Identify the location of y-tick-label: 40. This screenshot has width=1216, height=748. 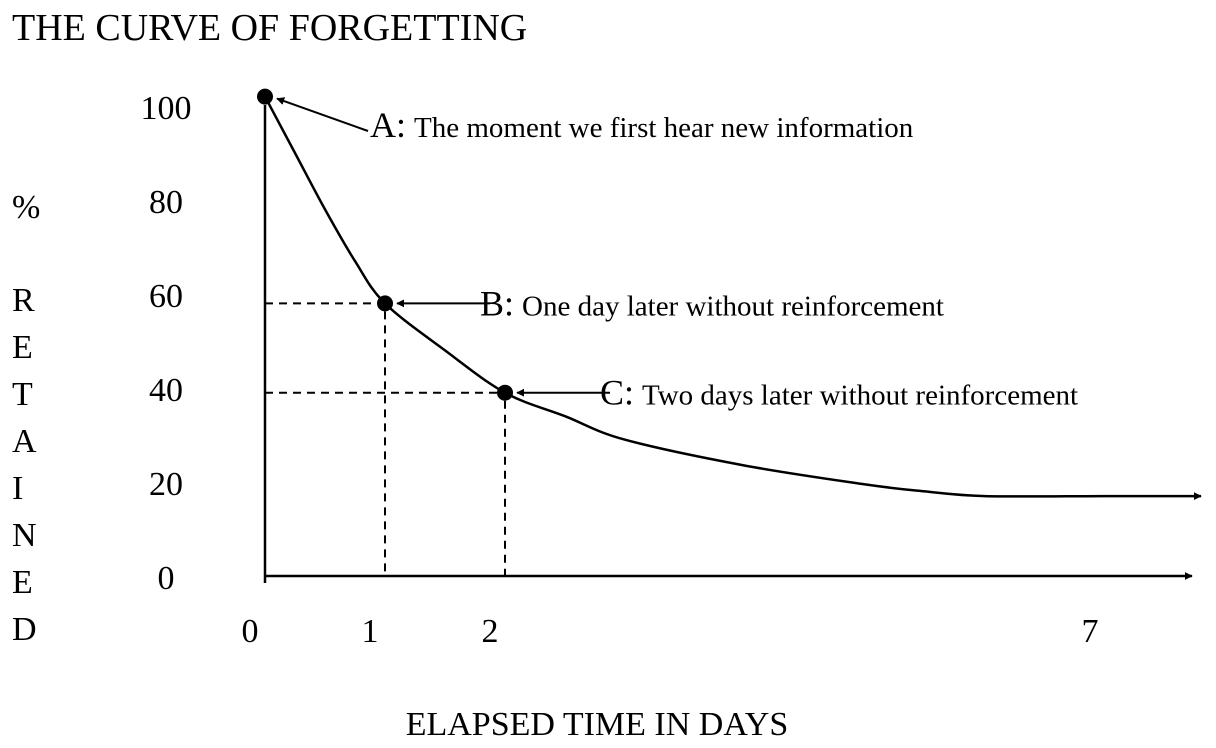
(166, 390).